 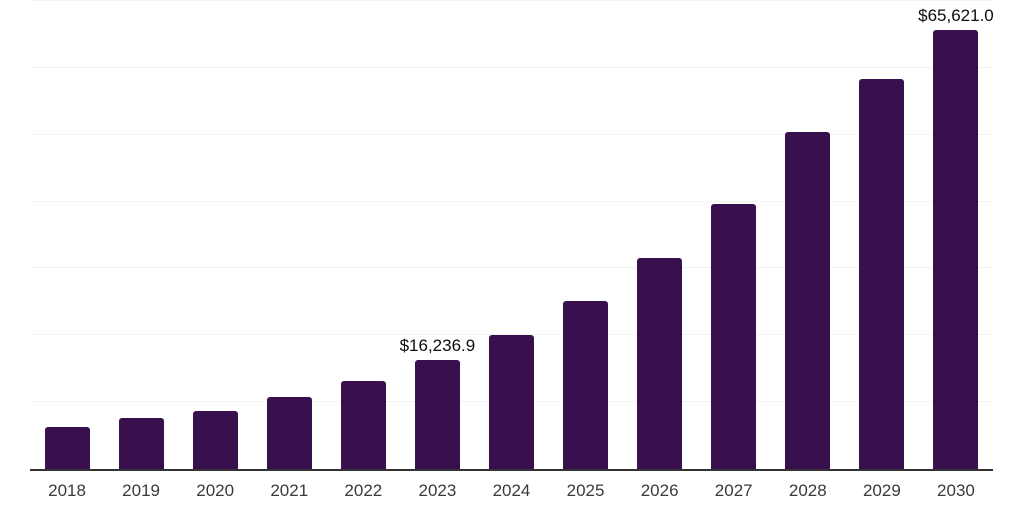 What do you see at coordinates (67, 448) in the screenshot?
I see `bar-2018` at bounding box center [67, 448].